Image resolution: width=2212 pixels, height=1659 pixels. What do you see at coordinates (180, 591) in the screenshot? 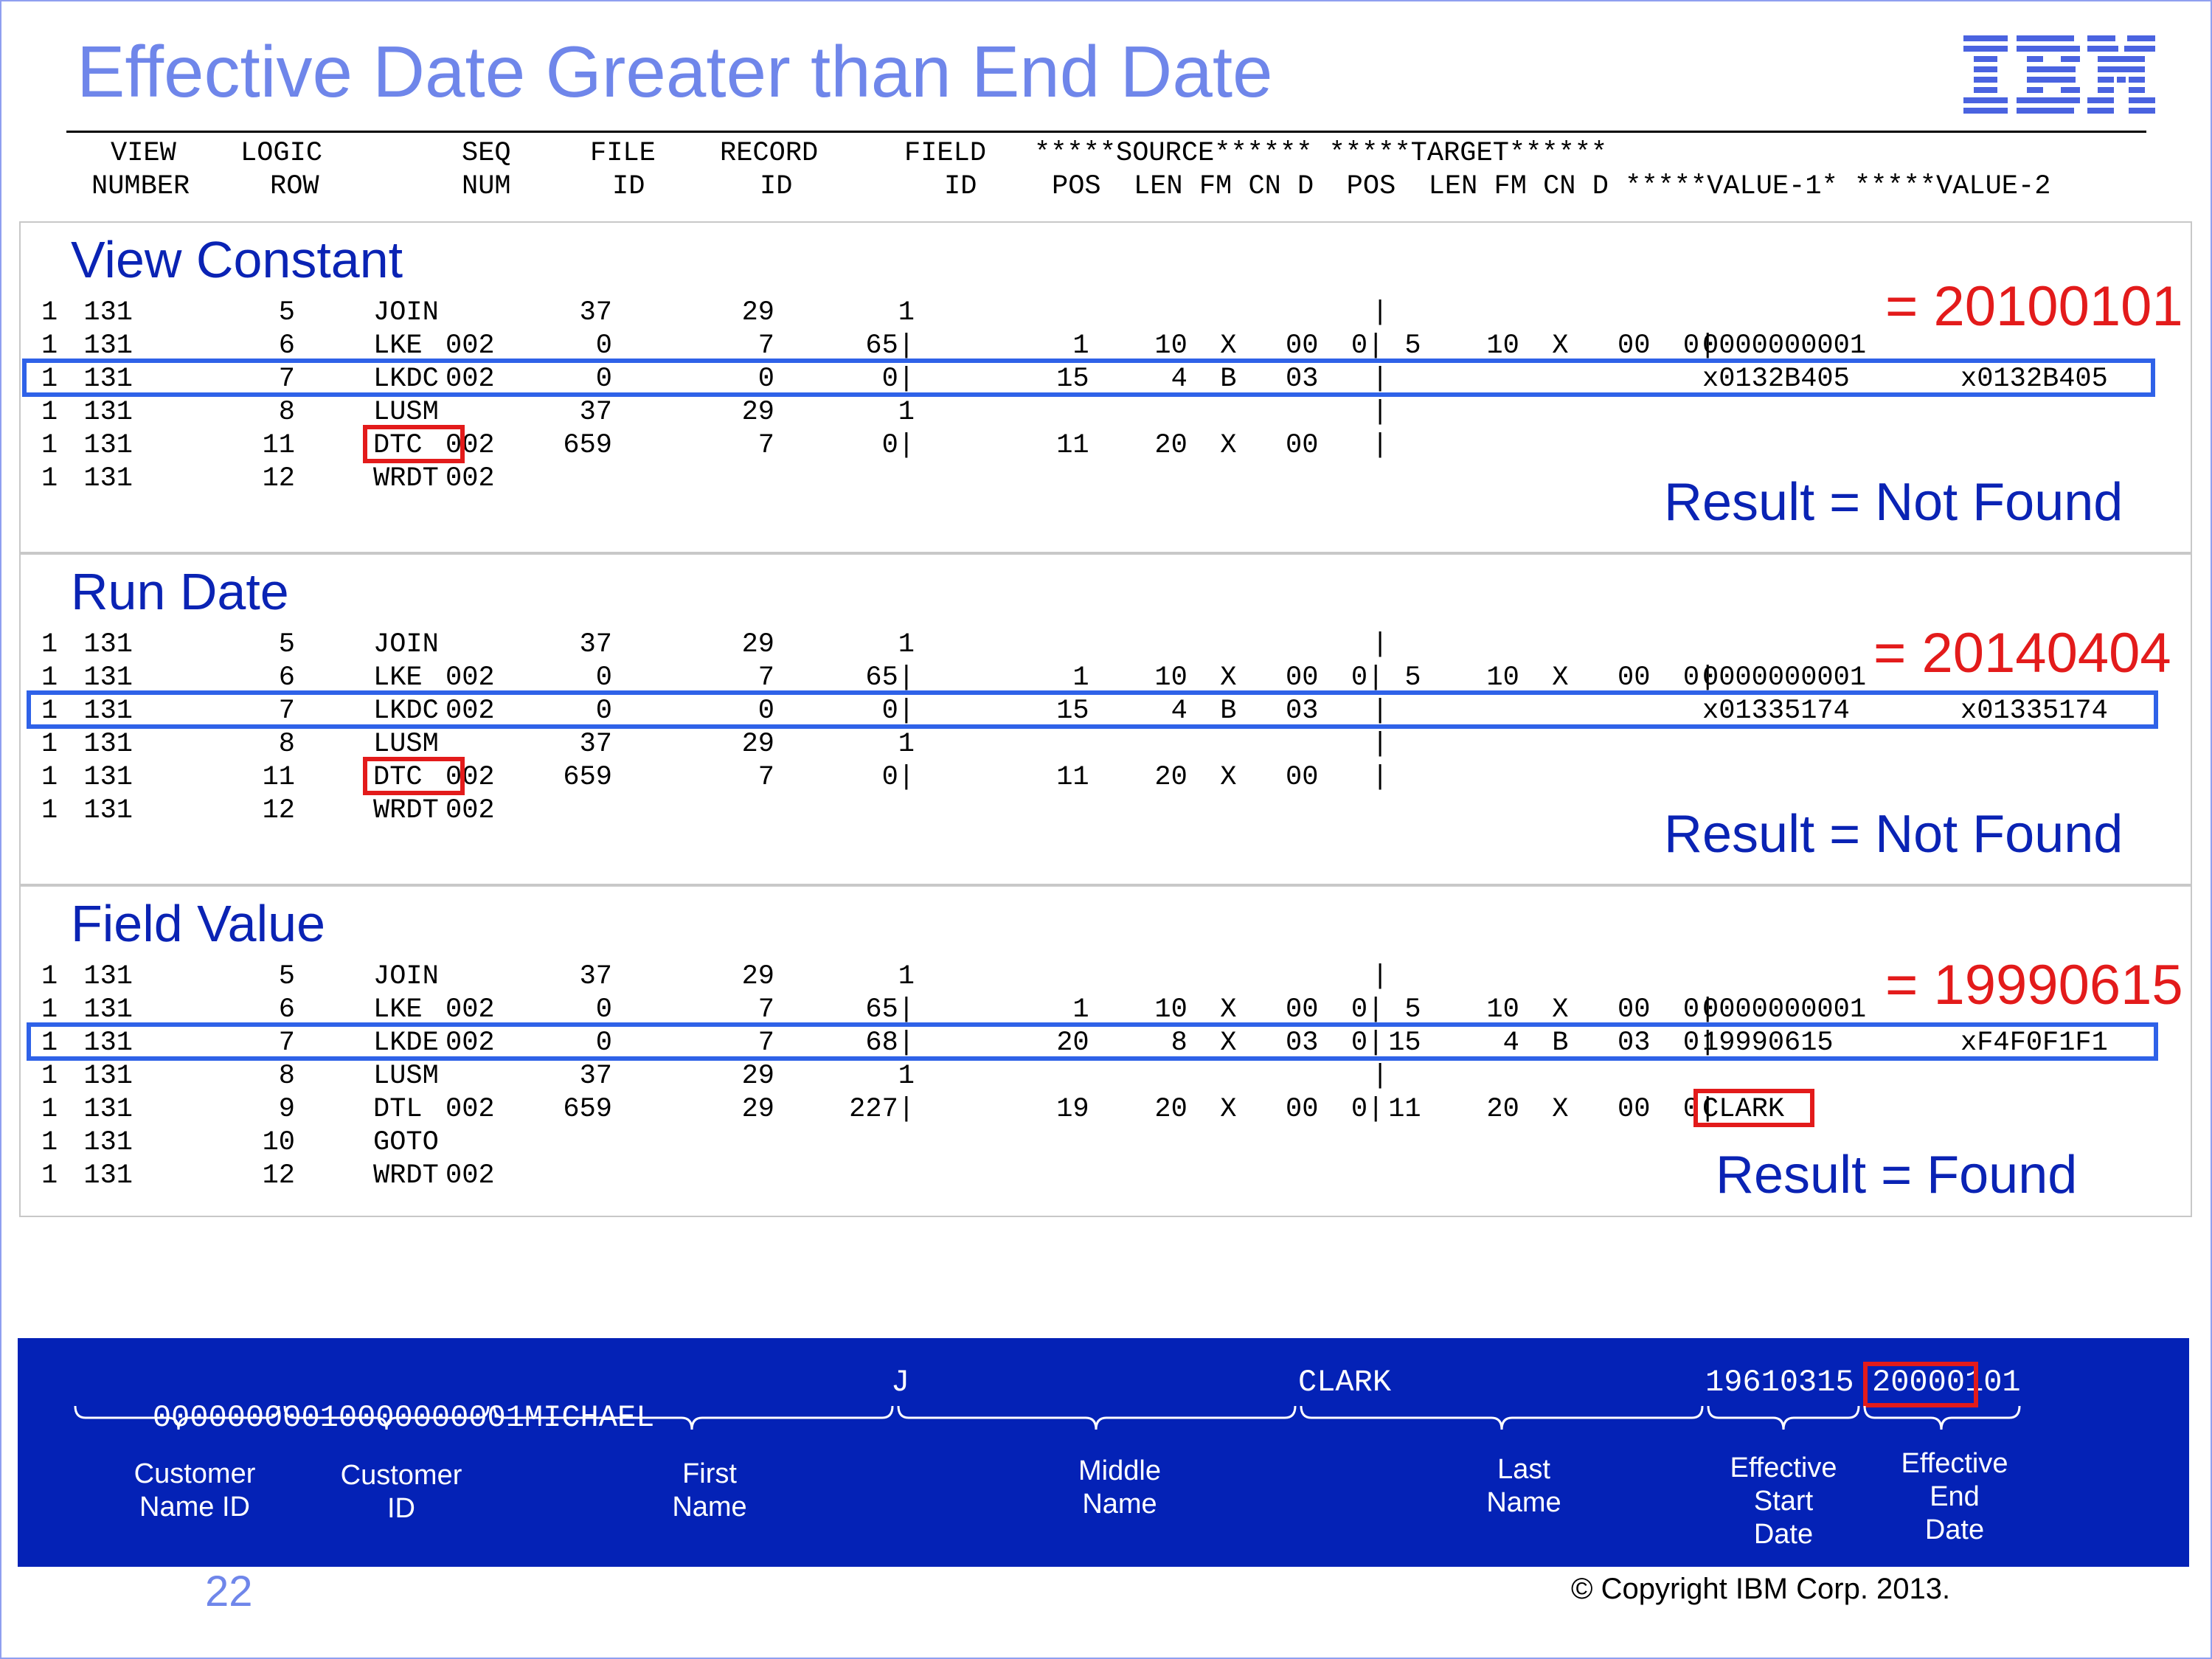
I see `panel-title: Run Date` at bounding box center [180, 591].